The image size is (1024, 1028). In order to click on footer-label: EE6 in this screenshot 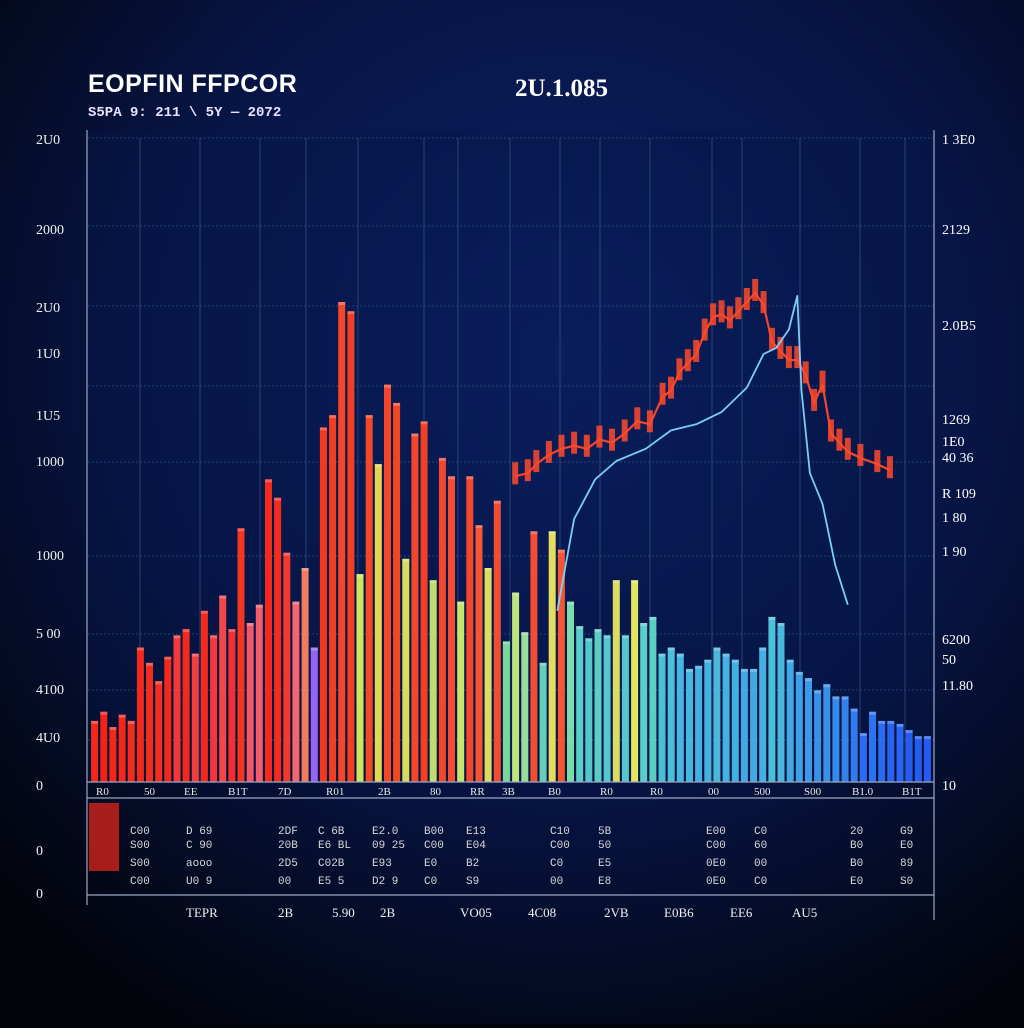, I will do `click(741, 912)`.